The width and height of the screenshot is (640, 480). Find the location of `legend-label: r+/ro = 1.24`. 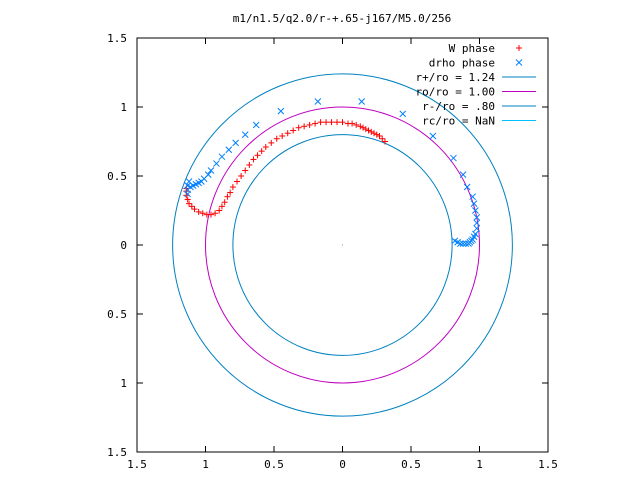

legend-label: r+/ro = 1.24 is located at coordinates (456, 77).